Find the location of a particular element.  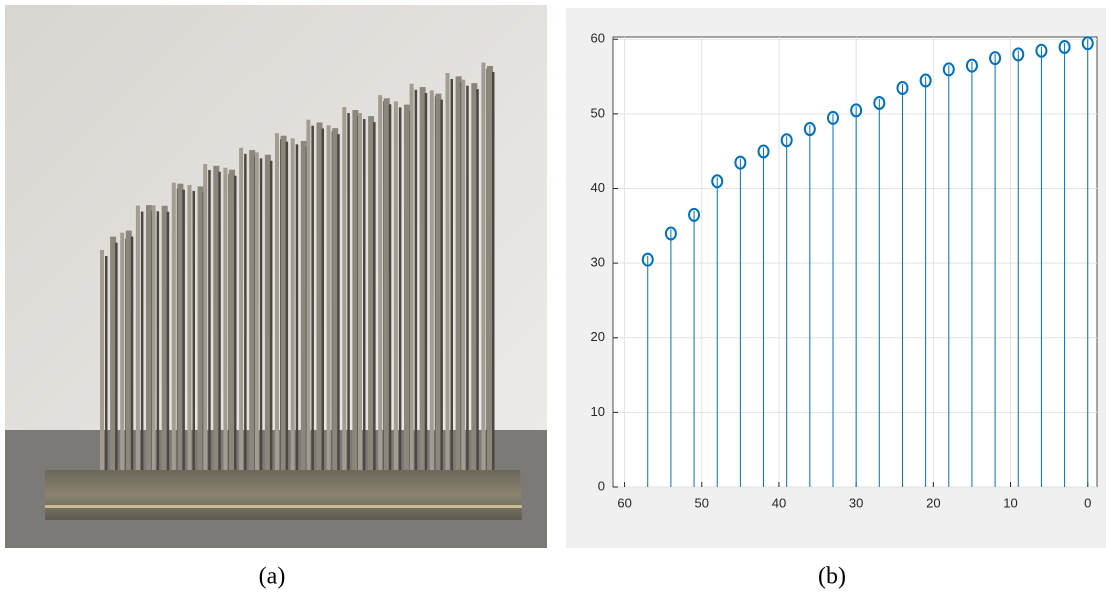

caption: (a) is located at coordinates (272, 577).